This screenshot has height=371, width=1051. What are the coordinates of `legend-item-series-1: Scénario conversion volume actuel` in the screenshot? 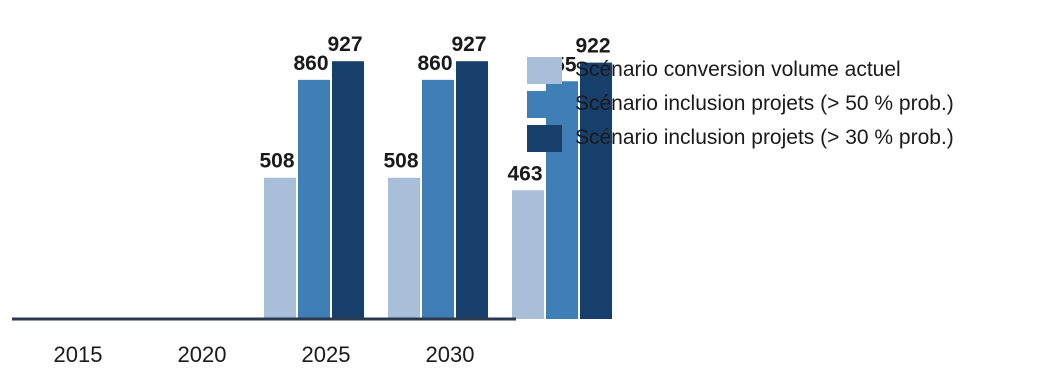 It's located at (740, 70).